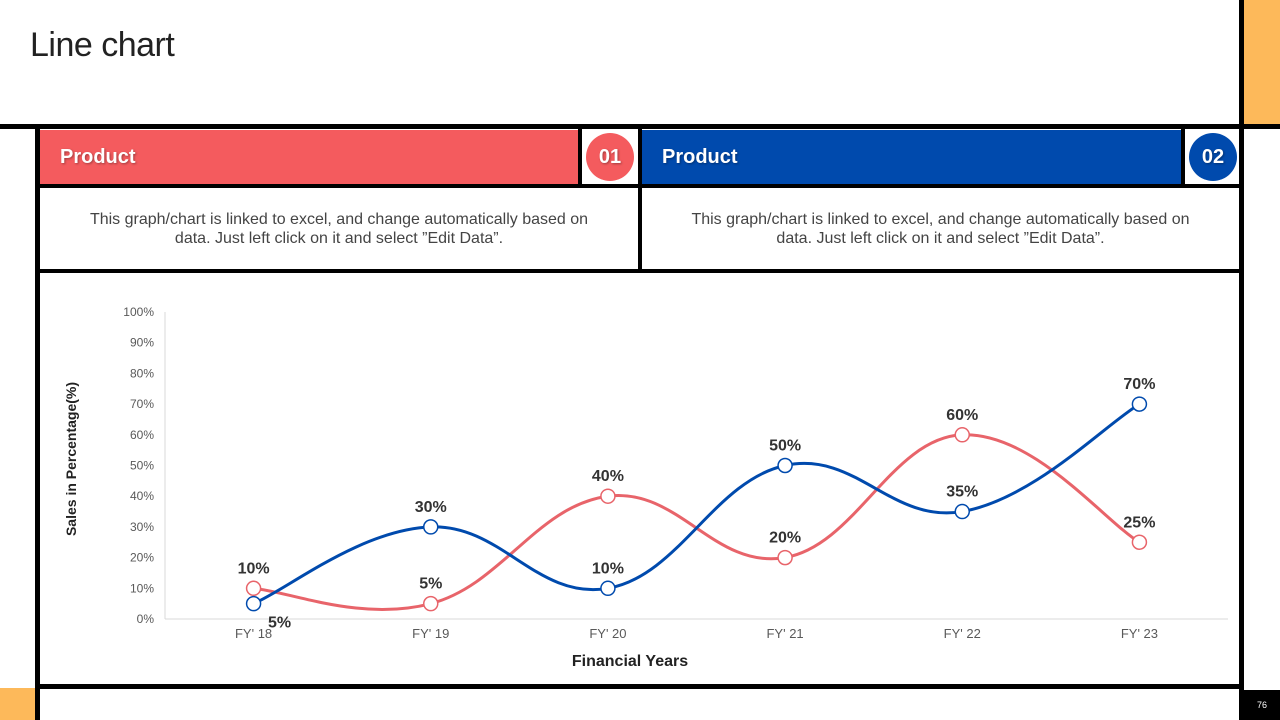  Describe the element at coordinates (142, 588) in the screenshot. I see `y-tick-label: 10%` at that location.